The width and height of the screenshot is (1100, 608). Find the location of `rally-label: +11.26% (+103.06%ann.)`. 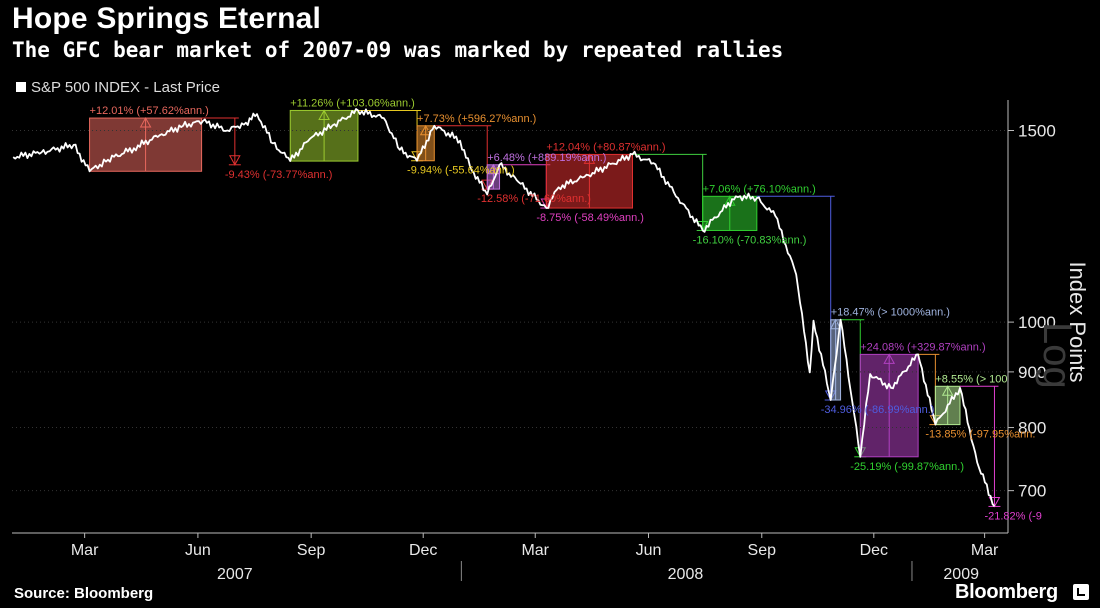

rally-label: +11.26% (+103.06%ann.) is located at coordinates (352, 103).